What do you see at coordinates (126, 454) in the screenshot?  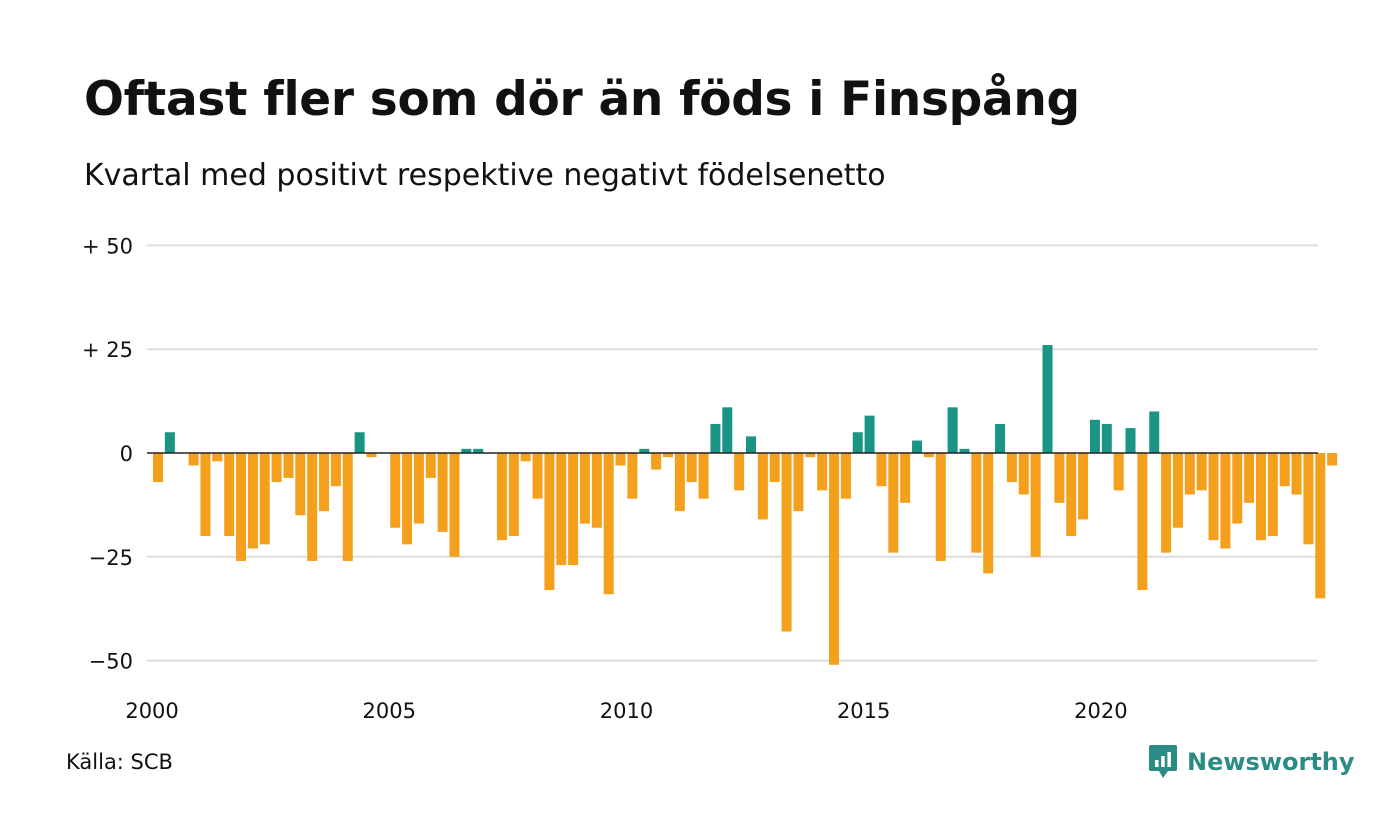 I see `y-tick-label: 0` at bounding box center [126, 454].